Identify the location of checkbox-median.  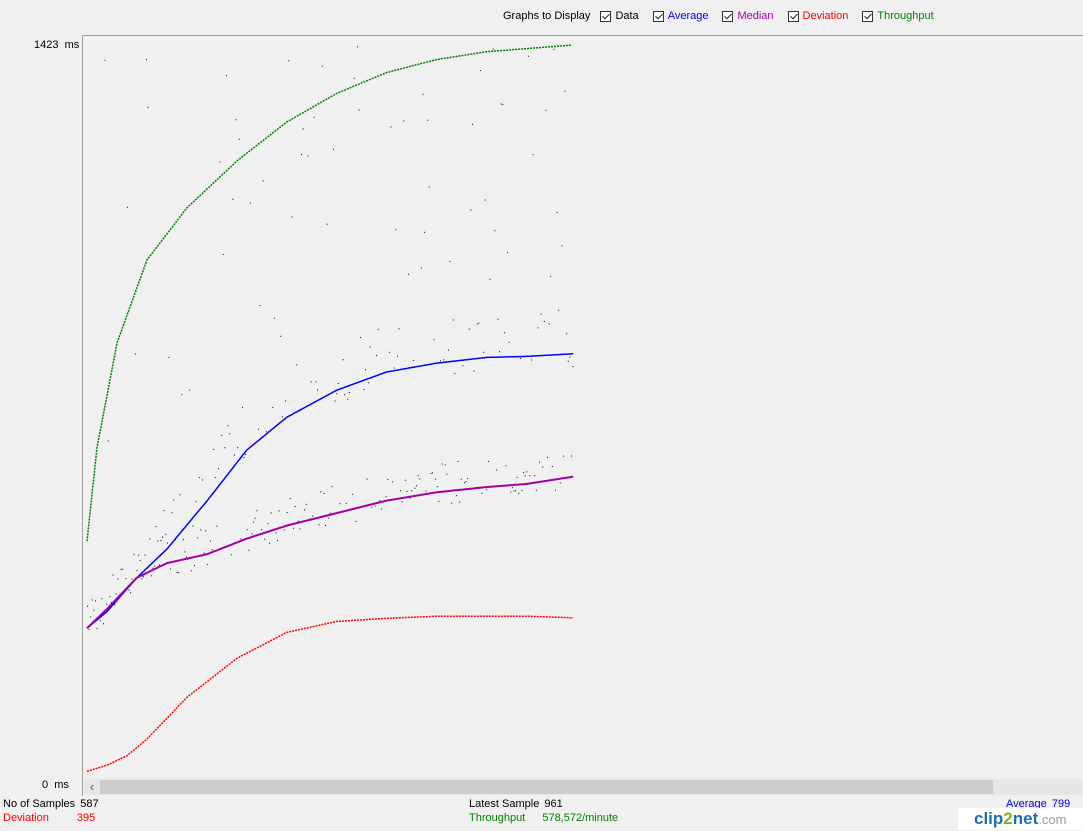
(728, 16).